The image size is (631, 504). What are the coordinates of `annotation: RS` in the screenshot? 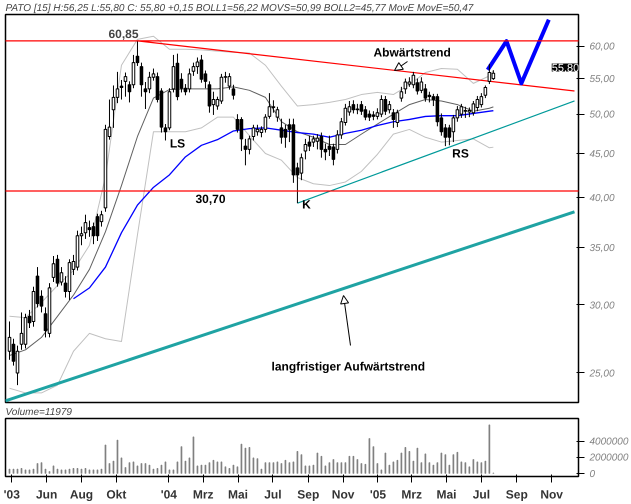 It's located at (460, 153).